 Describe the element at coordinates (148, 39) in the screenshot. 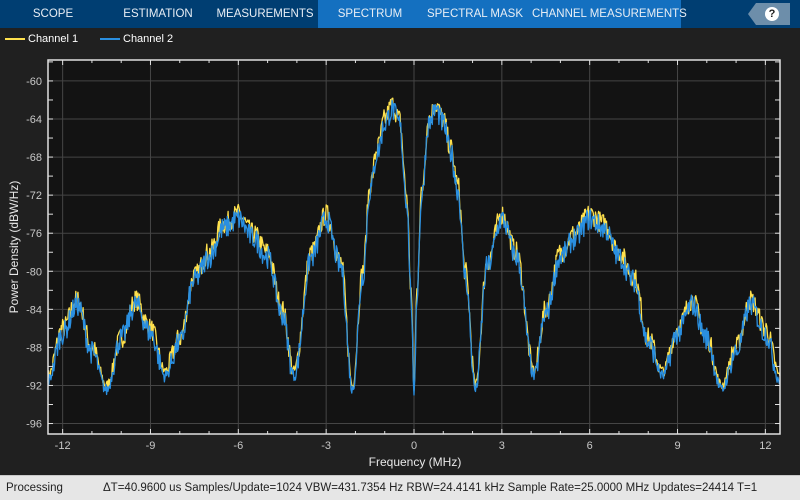

I see `legend-label: Channel 2` at that location.